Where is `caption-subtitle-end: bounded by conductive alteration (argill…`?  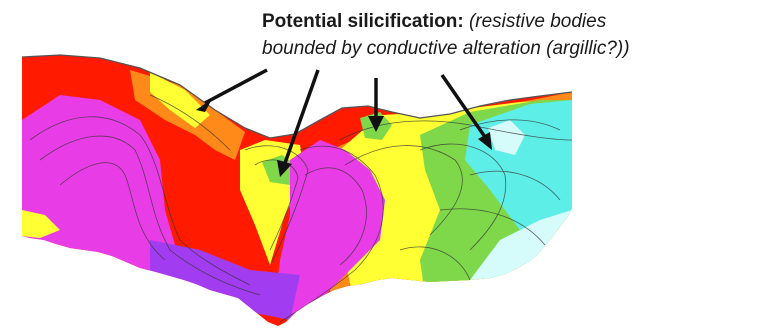
caption-subtitle-end: bounded by conductive alteration (argill… is located at coordinates (446, 48).